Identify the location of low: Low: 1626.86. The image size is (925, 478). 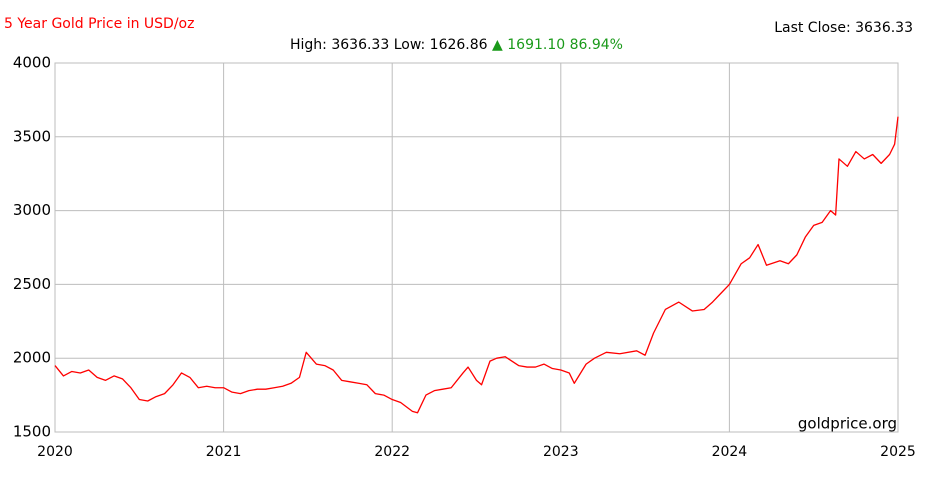
(441, 45).